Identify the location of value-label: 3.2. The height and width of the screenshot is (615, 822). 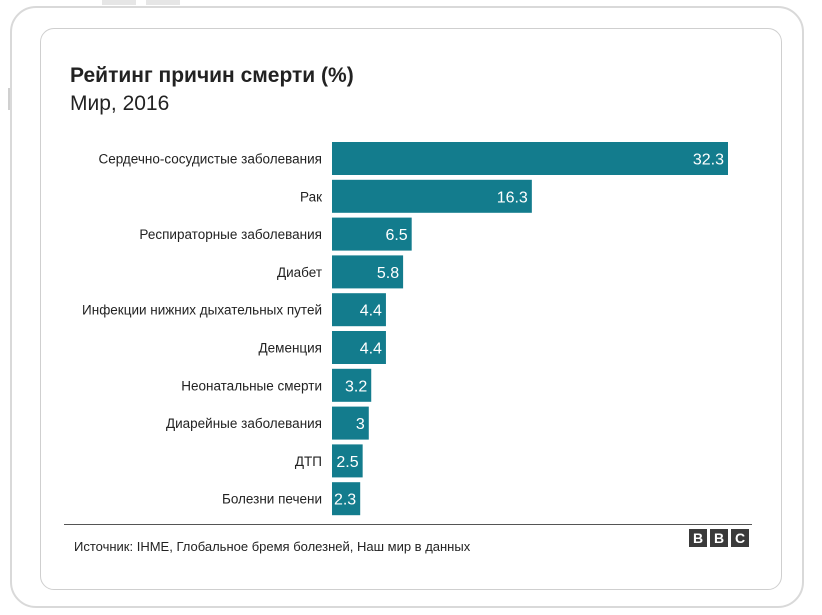
(356, 386).